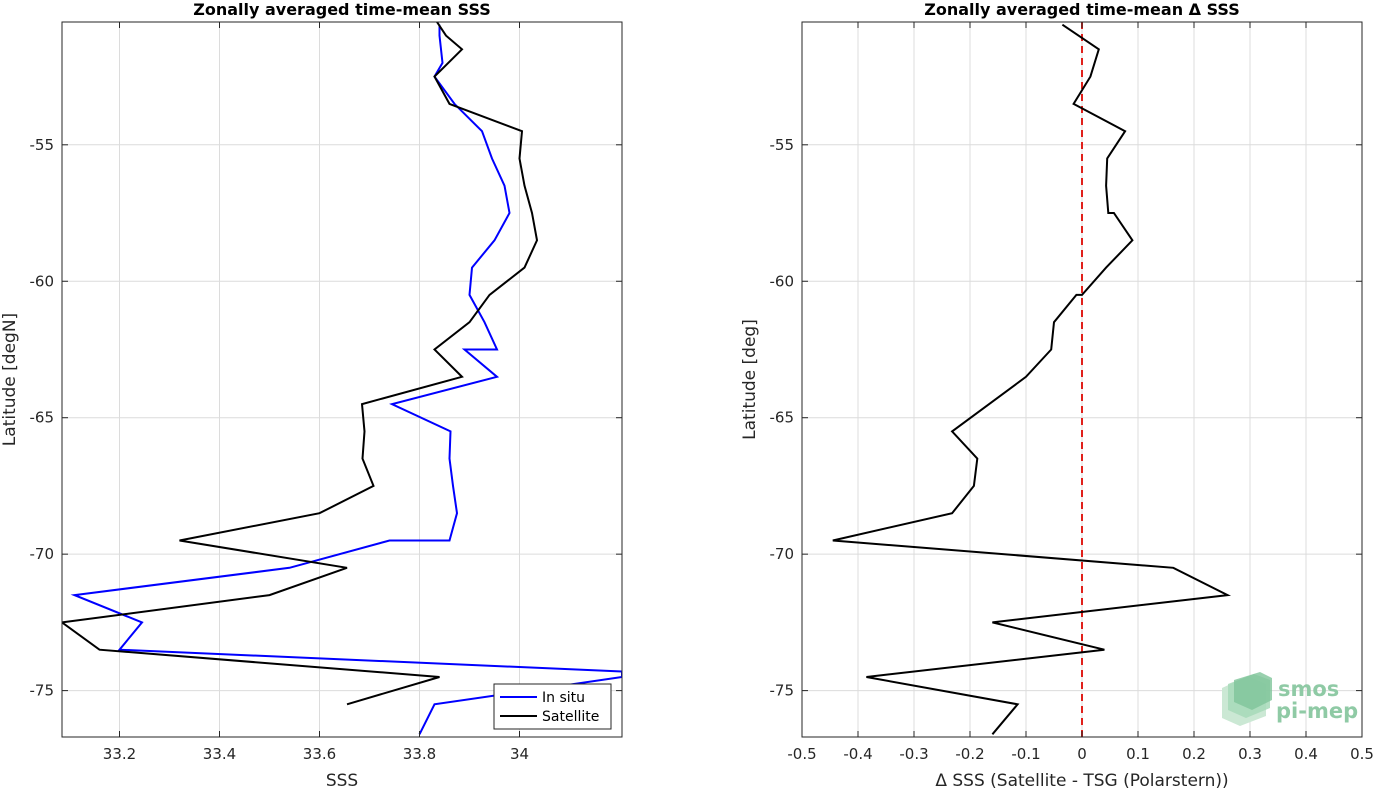 The image size is (1376, 790). I want to click on x-tick-label: -0.4, so click(857, 754).